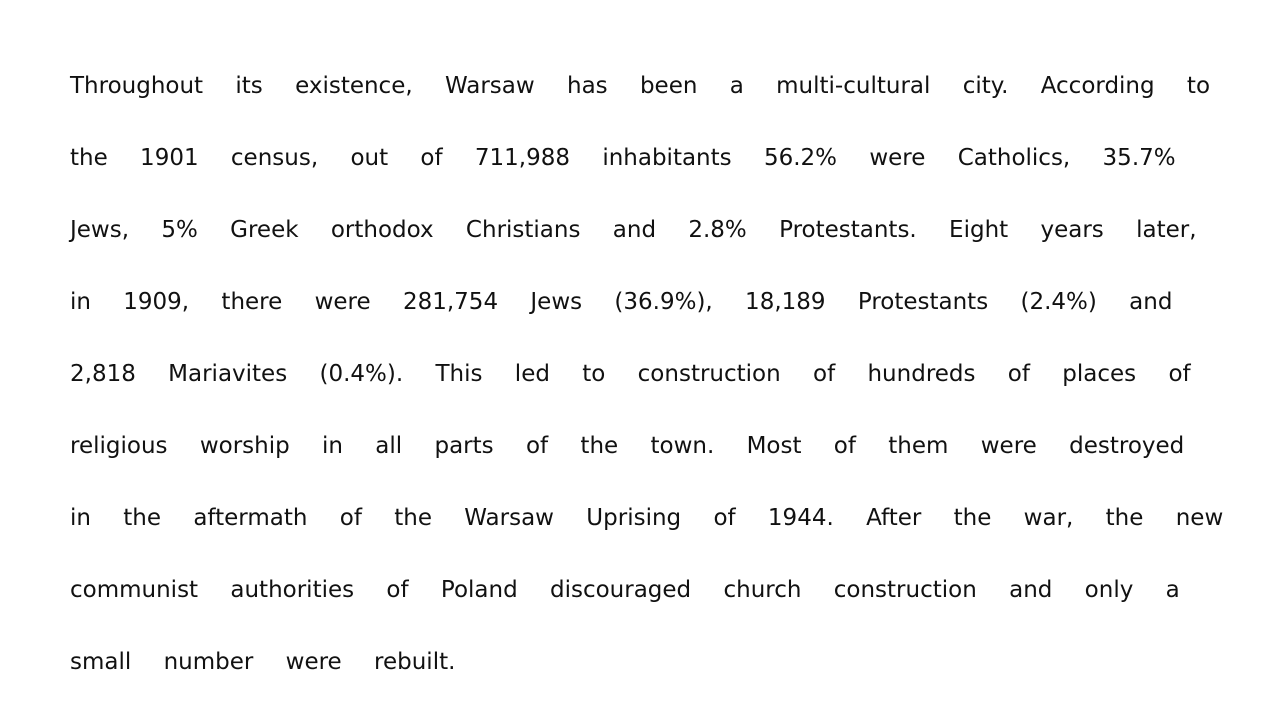 This screenshot has width=1280, height=720. Describe the element at coordinates (263, 662) in the screenshot. I see `text-line: small number were rebuilt.` at that location.